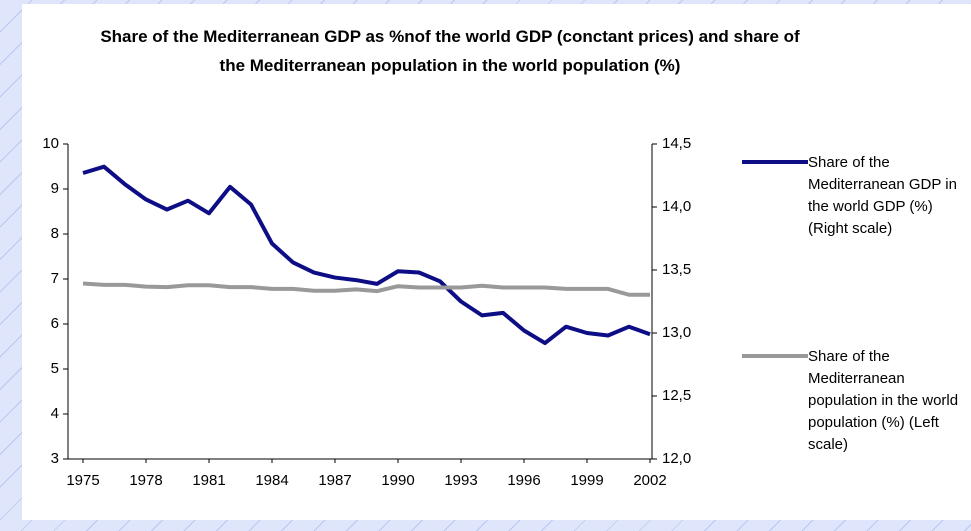  I want to click on x-tick-label: 2002, so click(649, 480).